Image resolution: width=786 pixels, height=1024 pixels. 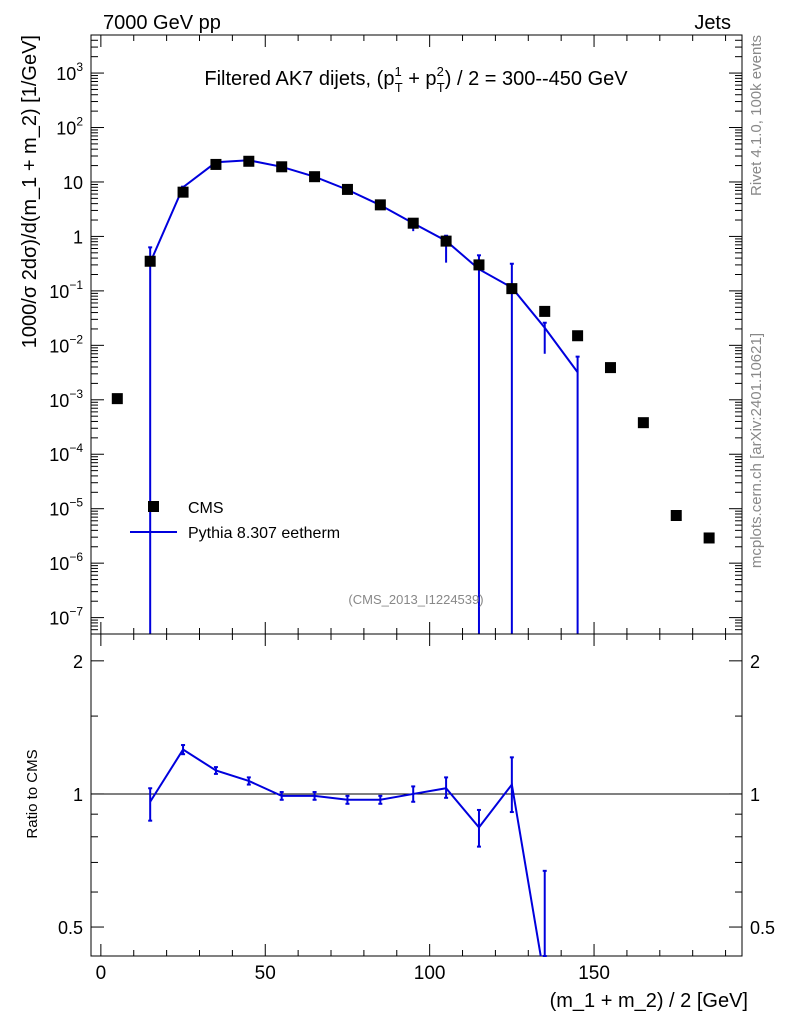 I want to click on x-tick-label: 0, so click(x=101, y=973).